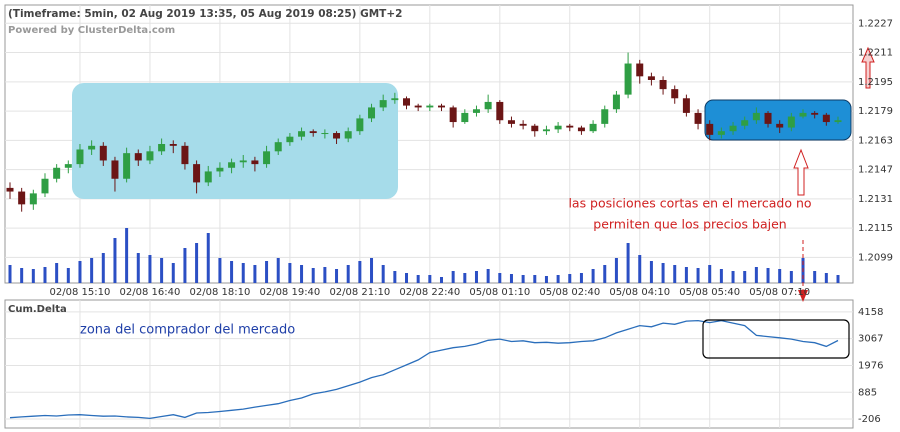 Image resolution: width=900 pixels, height=432 pixels. I want to click on x-tick-label: 02/08 21:10, so click(359, 292).